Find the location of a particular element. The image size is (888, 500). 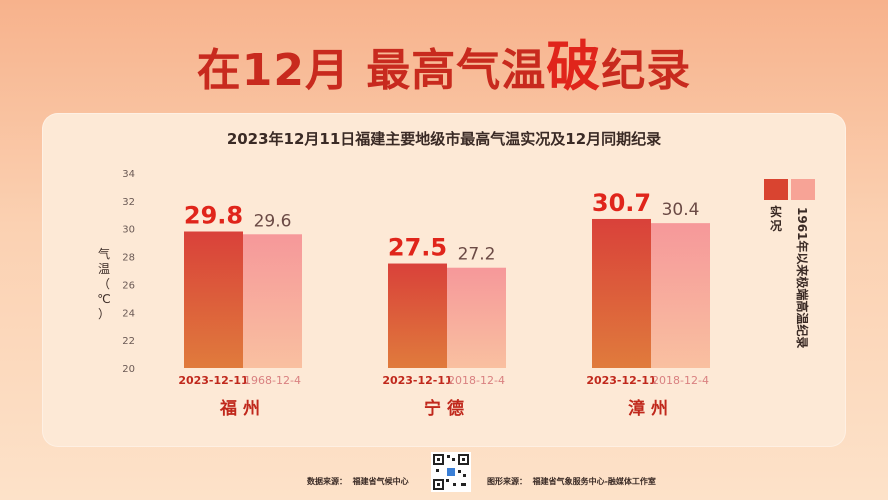

y-tick-label: 30 is located at coordinates (128, 230).